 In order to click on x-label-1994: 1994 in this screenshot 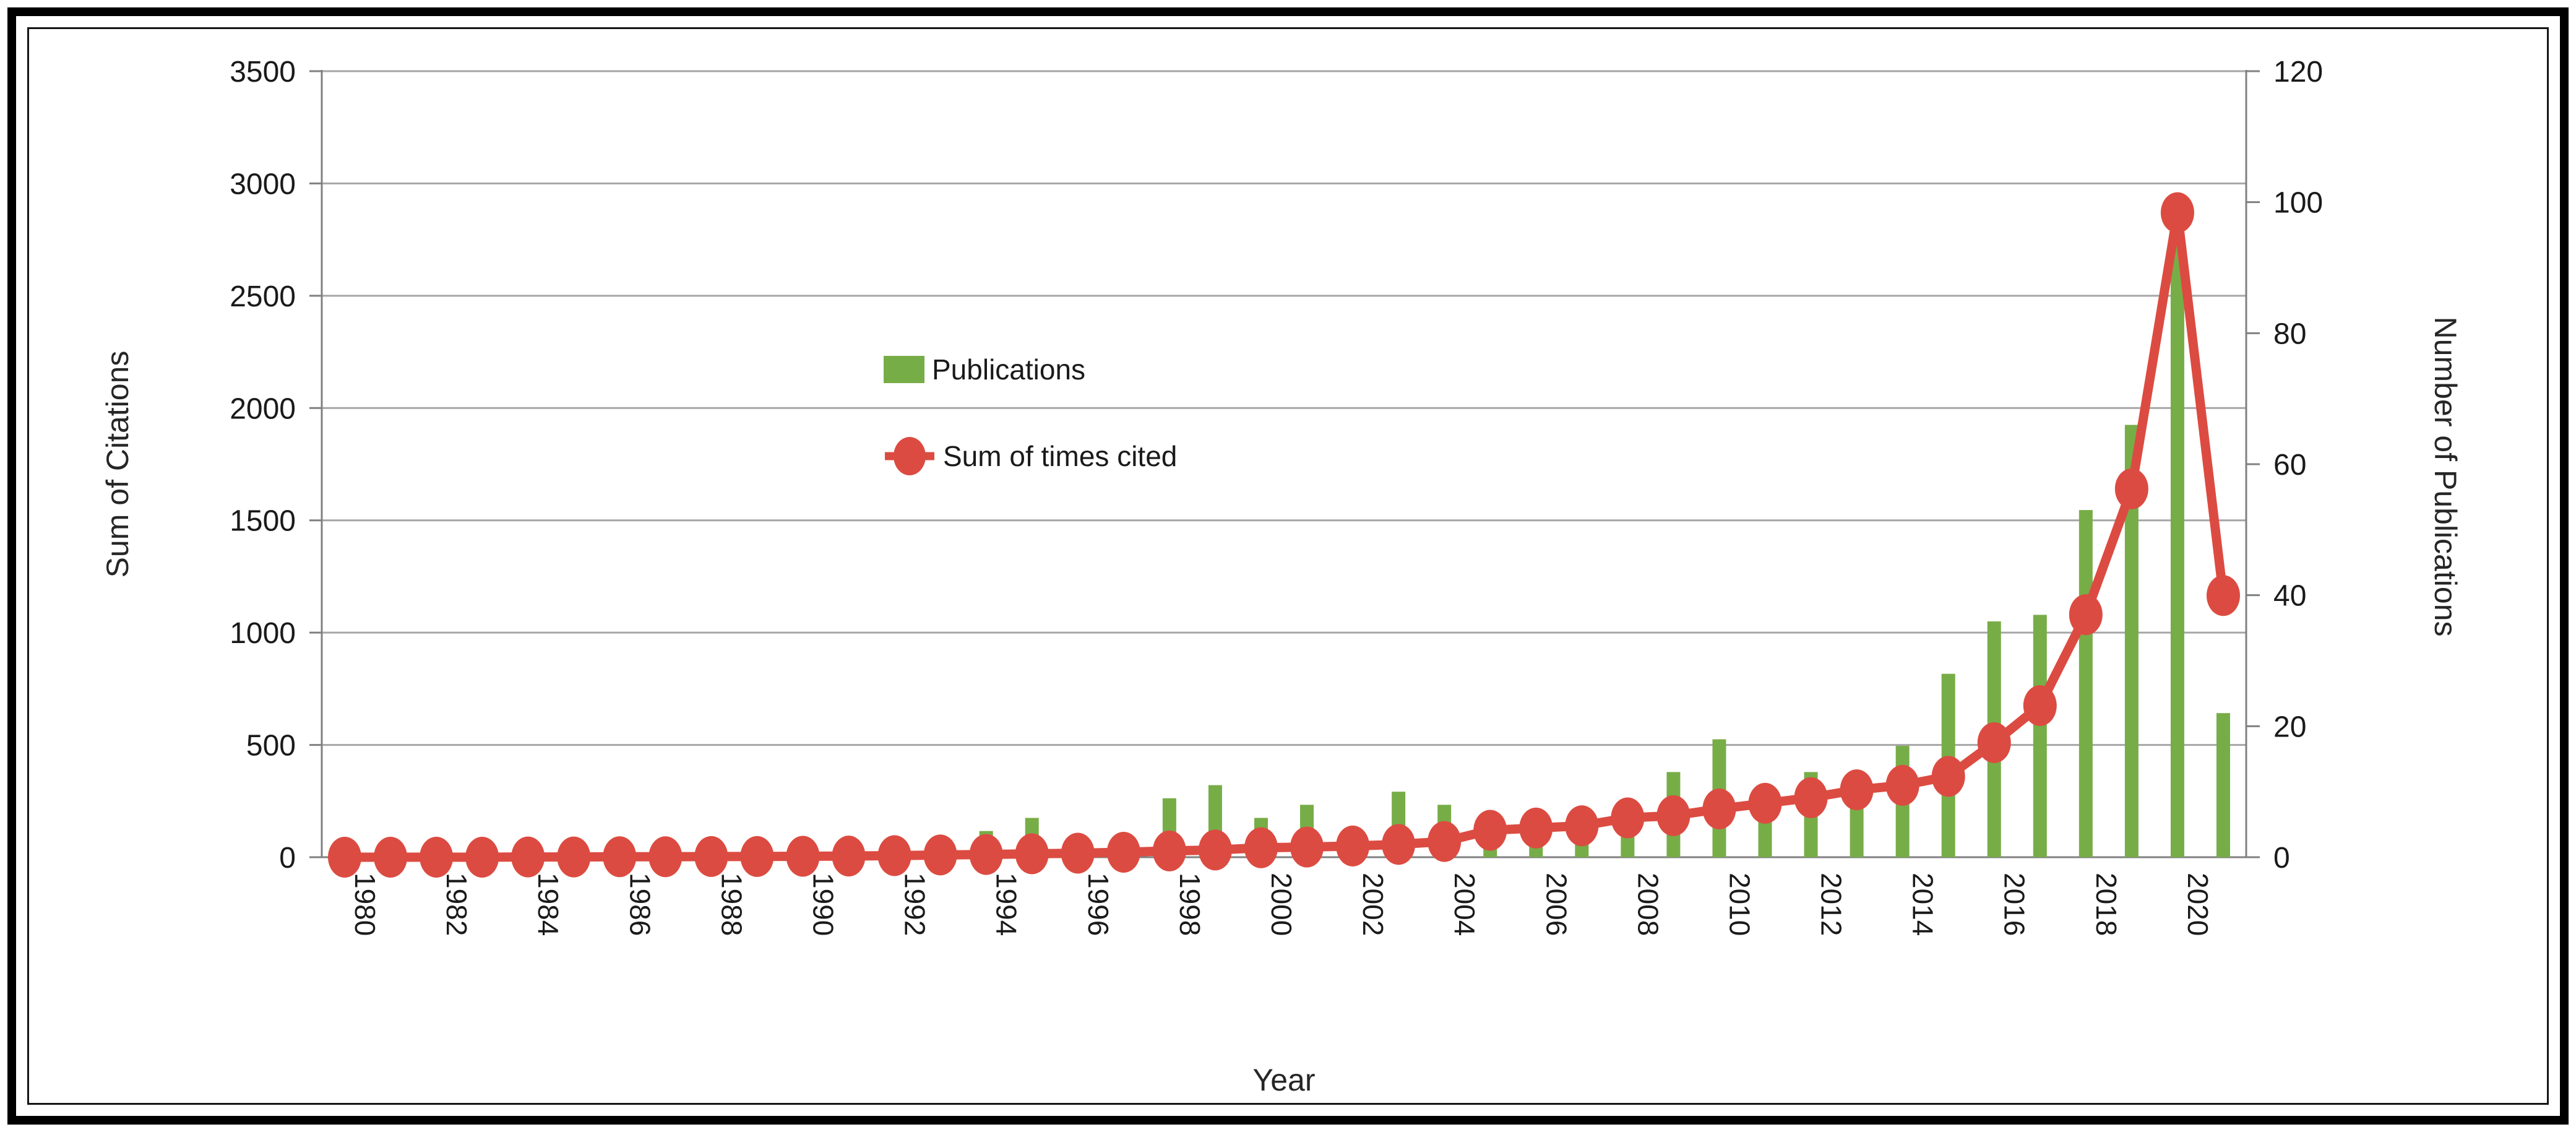, I will do `click(1007, 904)`.